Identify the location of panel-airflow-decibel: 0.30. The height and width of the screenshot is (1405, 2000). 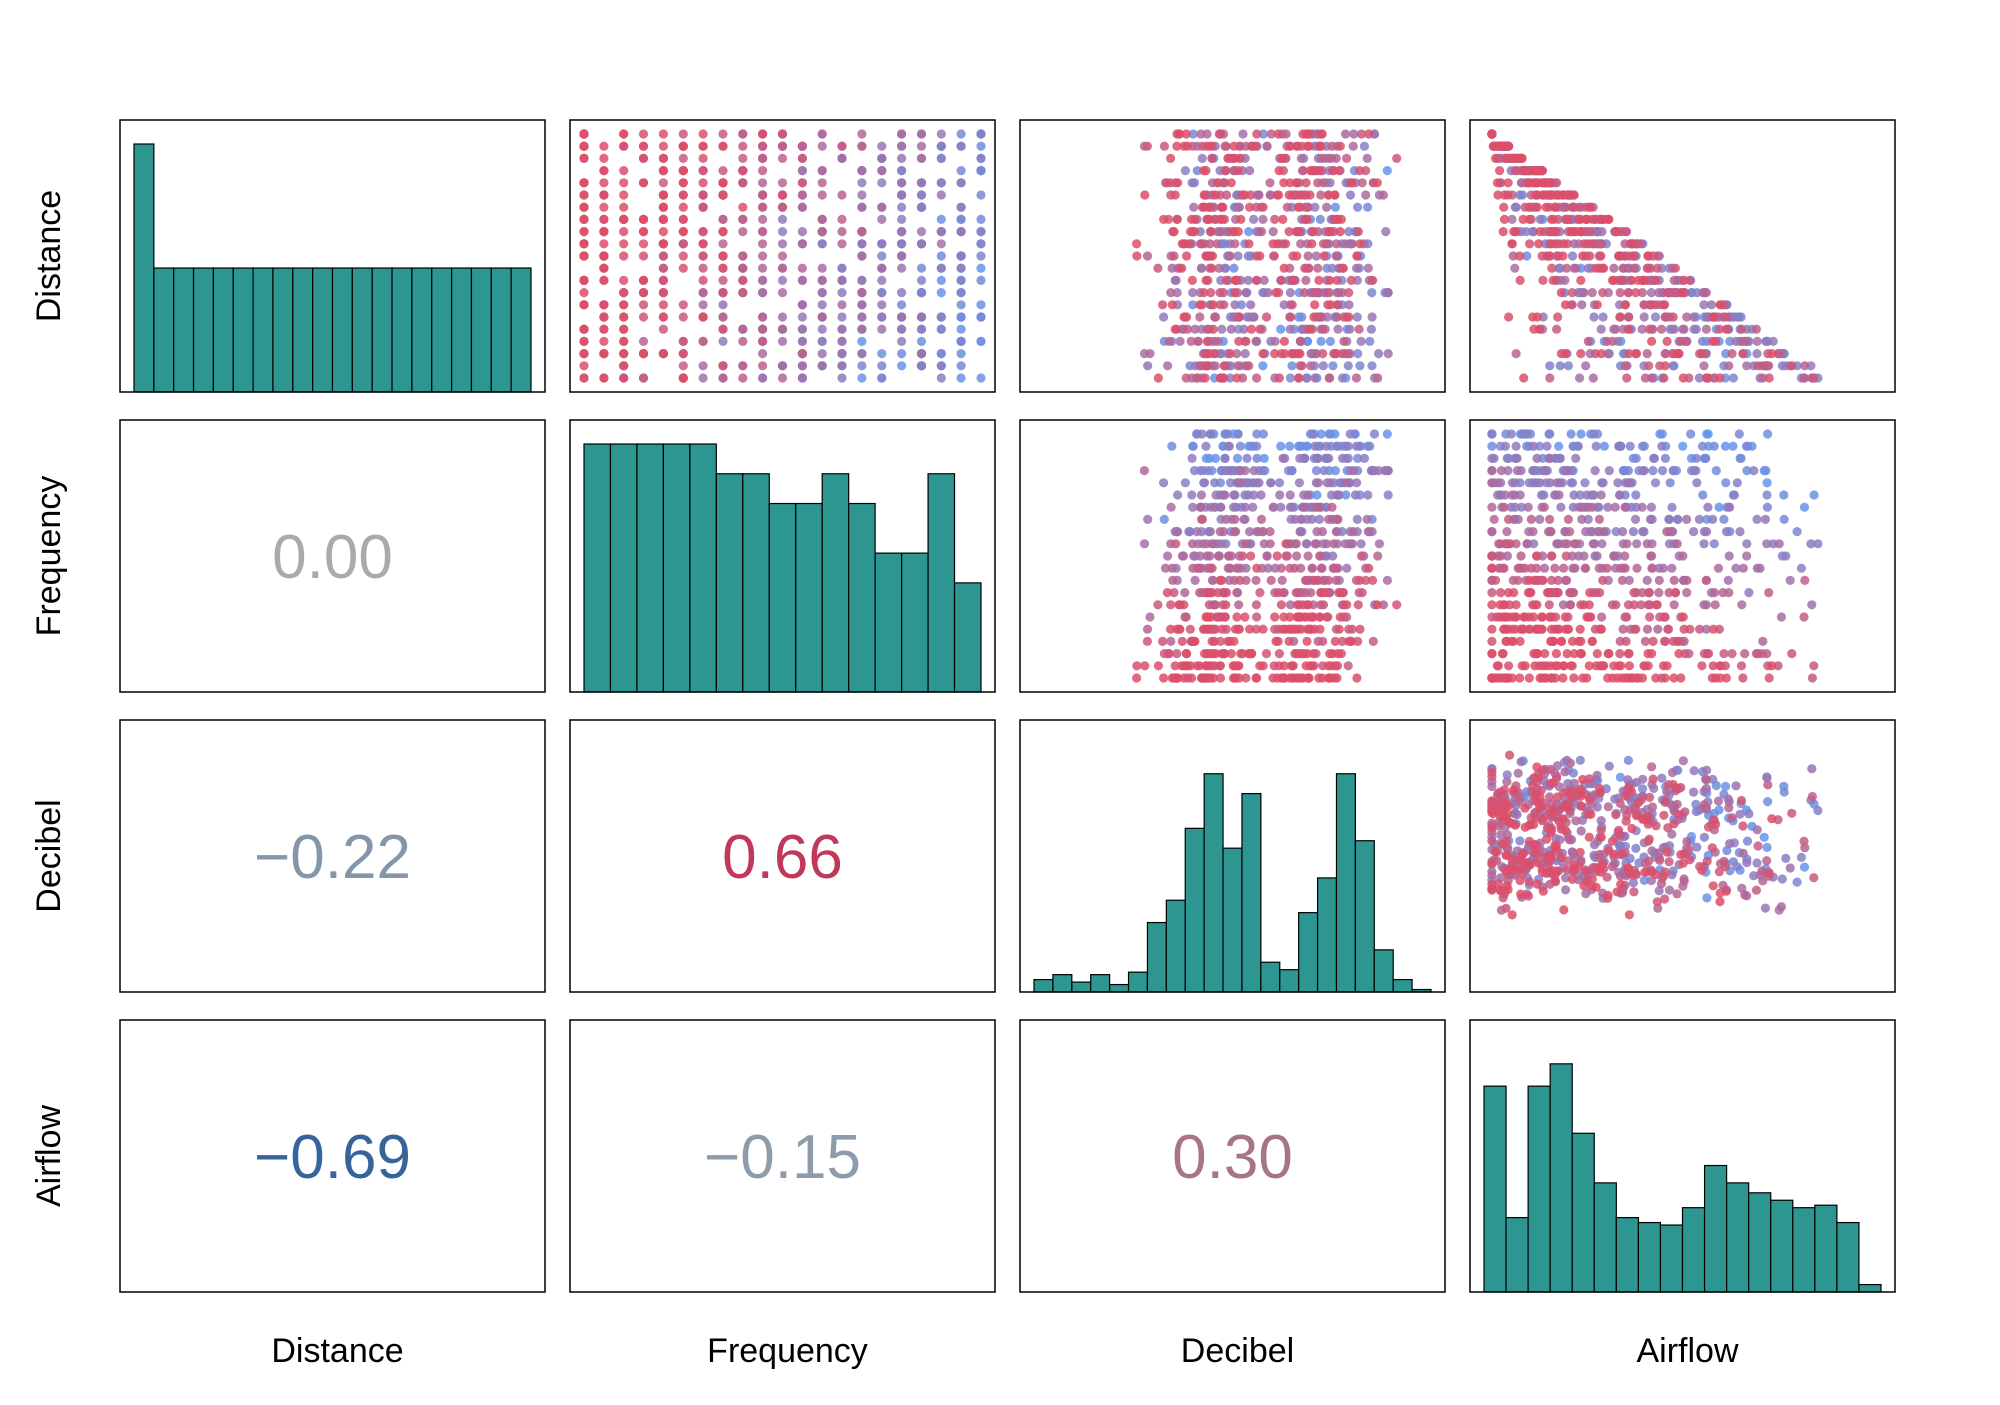
(1232, 1157).